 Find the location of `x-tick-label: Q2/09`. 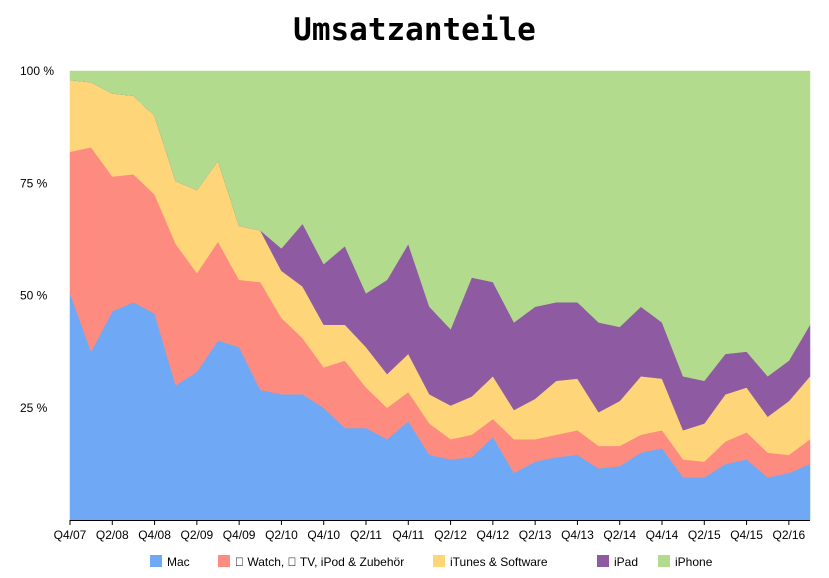

x-tick-label: Q2/09 is located at coordinates (197, 535).